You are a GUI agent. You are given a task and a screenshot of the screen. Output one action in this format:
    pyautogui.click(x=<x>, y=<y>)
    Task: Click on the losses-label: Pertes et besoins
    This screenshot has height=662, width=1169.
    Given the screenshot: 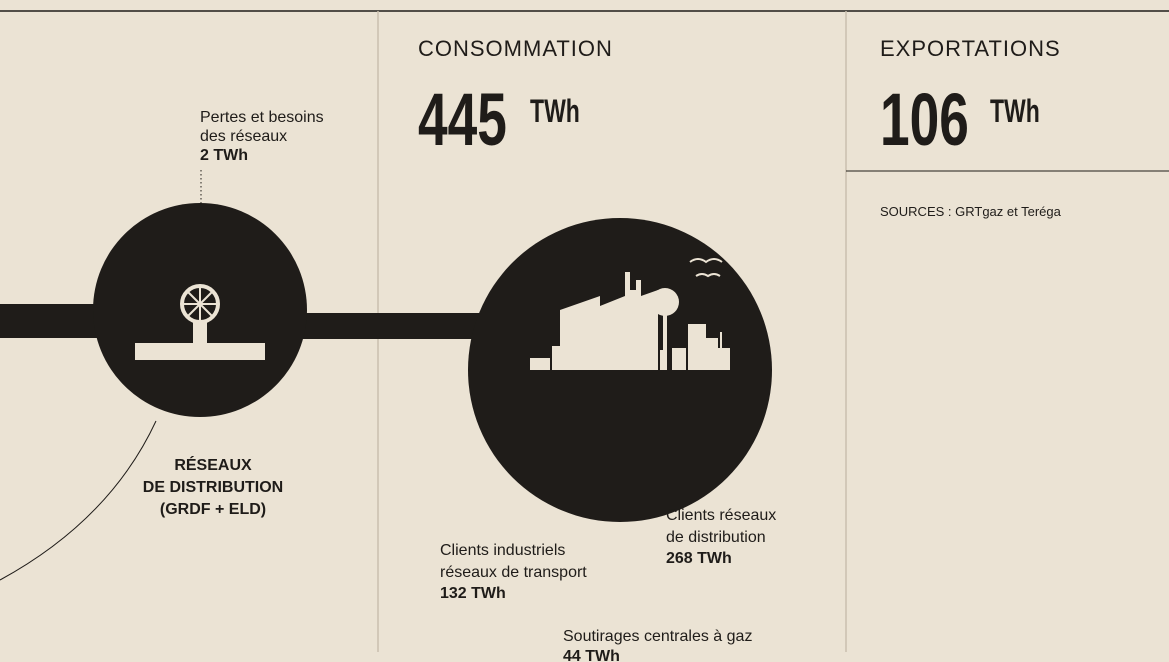 What is the action you would take?
    pyautogui.click(x=262, y=117)
    